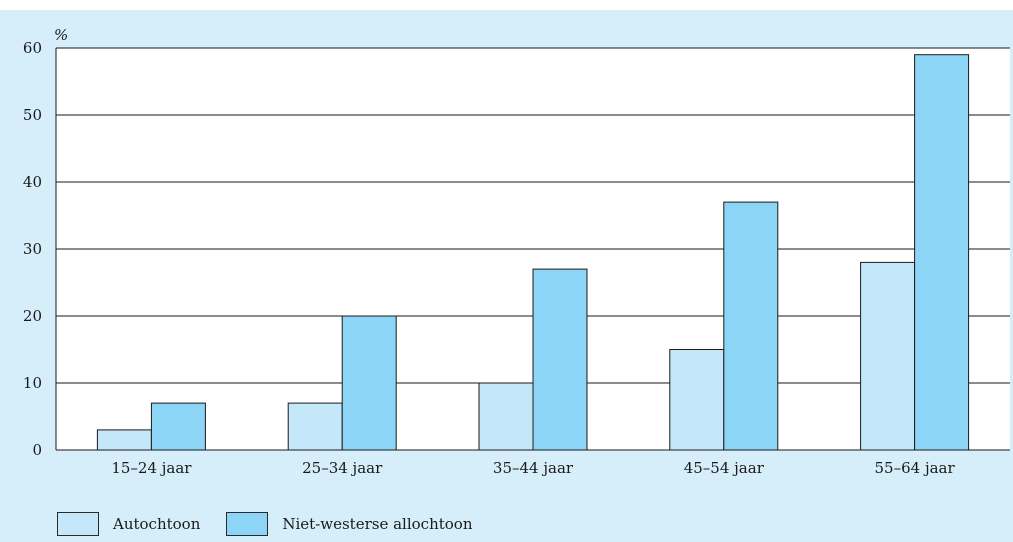  Describe the element at coordinates (377, 524) in the screenshot. I see `legend-label-niet-westerse-allochtoon: Niet-westerse allochtoon` at that location.